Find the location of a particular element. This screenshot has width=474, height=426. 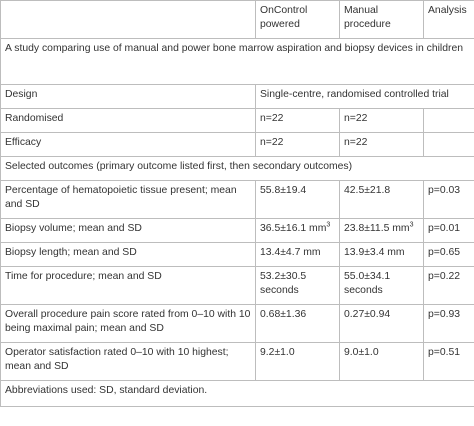

header-cell-manual: Manual procedure is located at coordinates (381, 19).